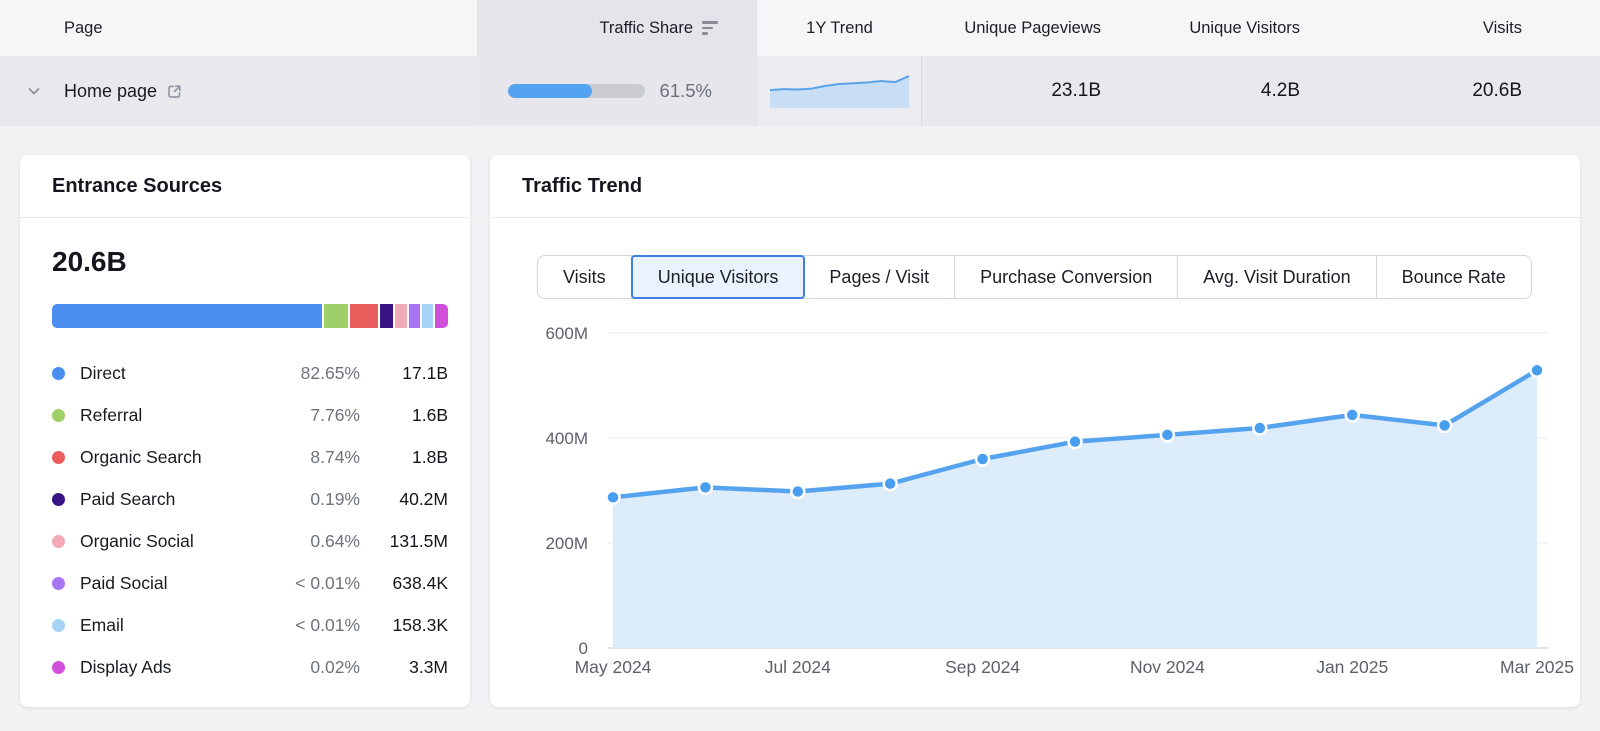 The width and height of the screenshot is (1600, 731). I want to click on legend-value: 3.3M, so click(428, 666).